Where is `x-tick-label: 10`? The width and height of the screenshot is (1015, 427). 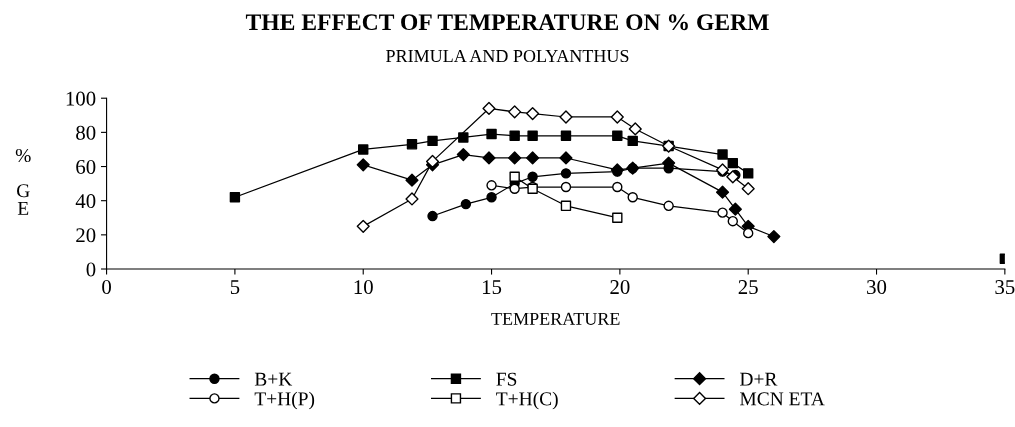
x-tick-label: 10 is located at coordinates (363, 287).